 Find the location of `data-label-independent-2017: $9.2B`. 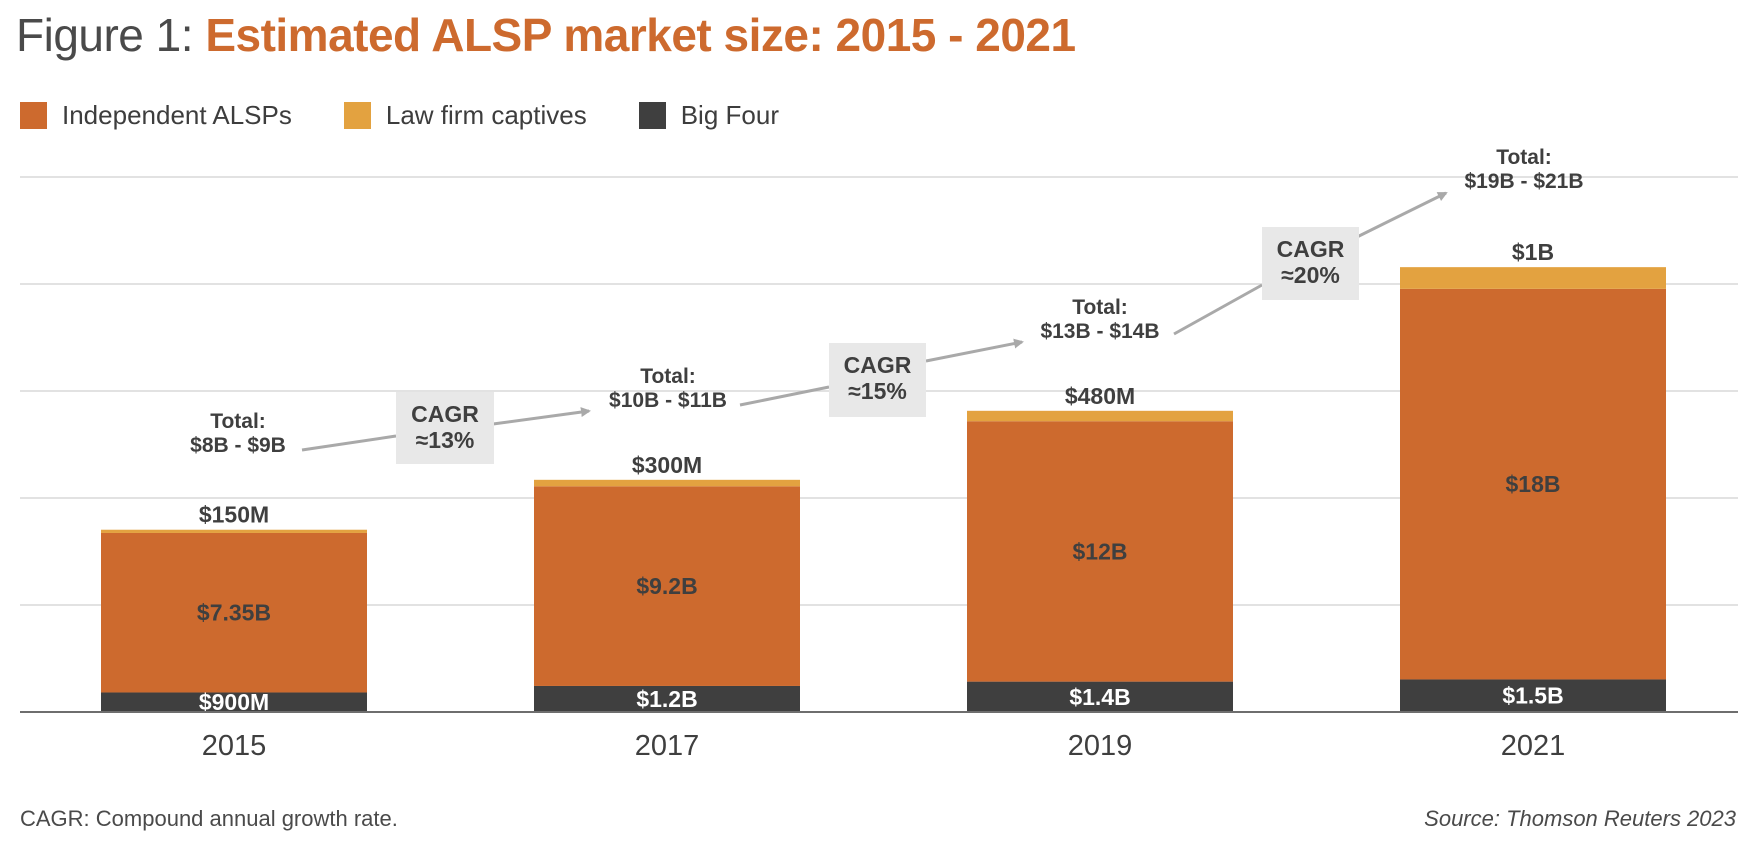

data-label-independent-2017: $9.2B is located at coordinates (666, 586).